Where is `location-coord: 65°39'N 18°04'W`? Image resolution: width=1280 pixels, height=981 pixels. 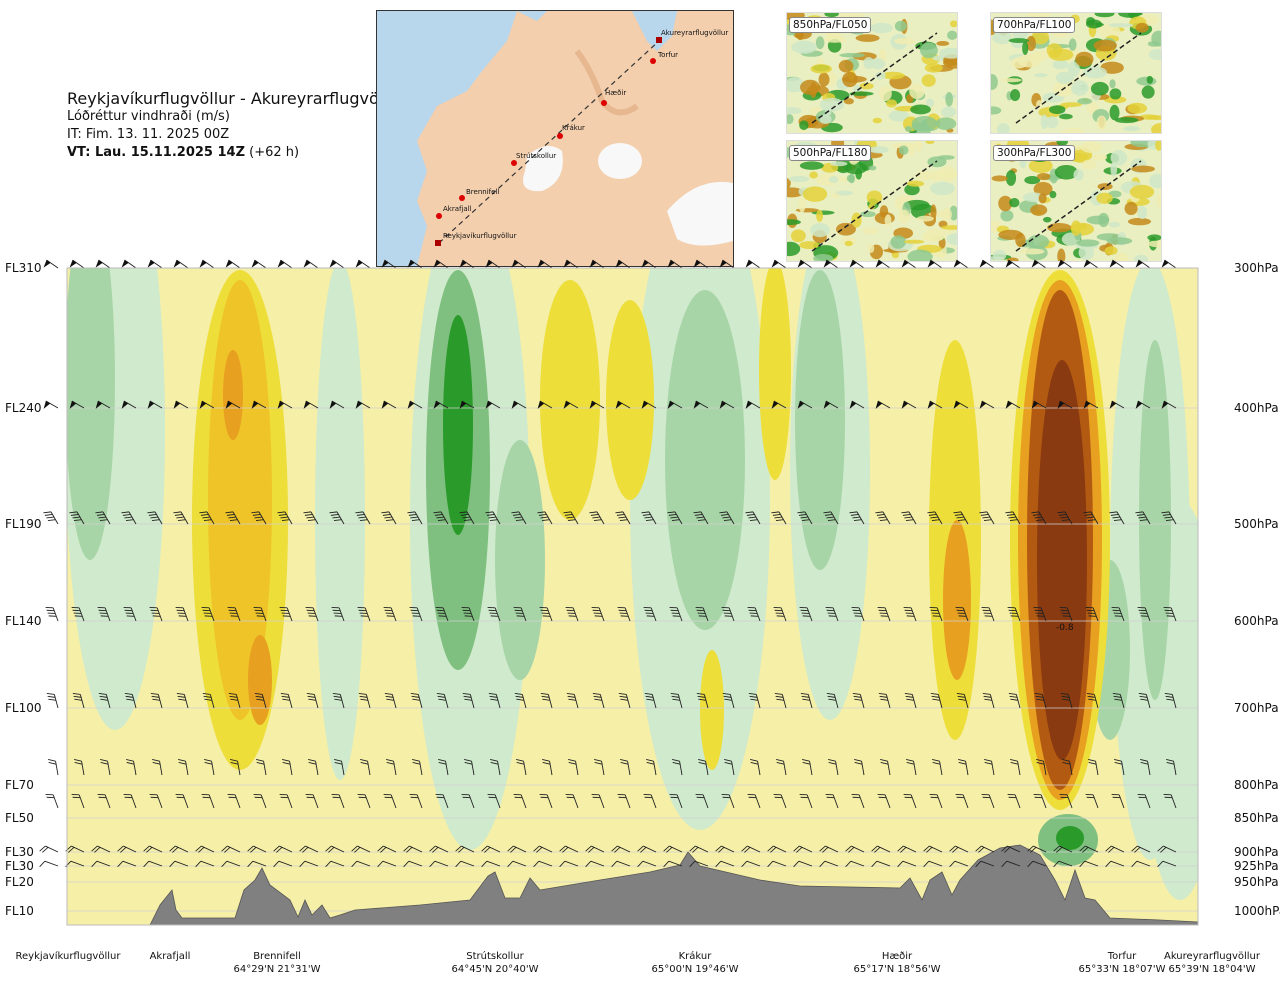 location-coord: 65°39'N 18°04'W is located at coordinates (1212, 969).